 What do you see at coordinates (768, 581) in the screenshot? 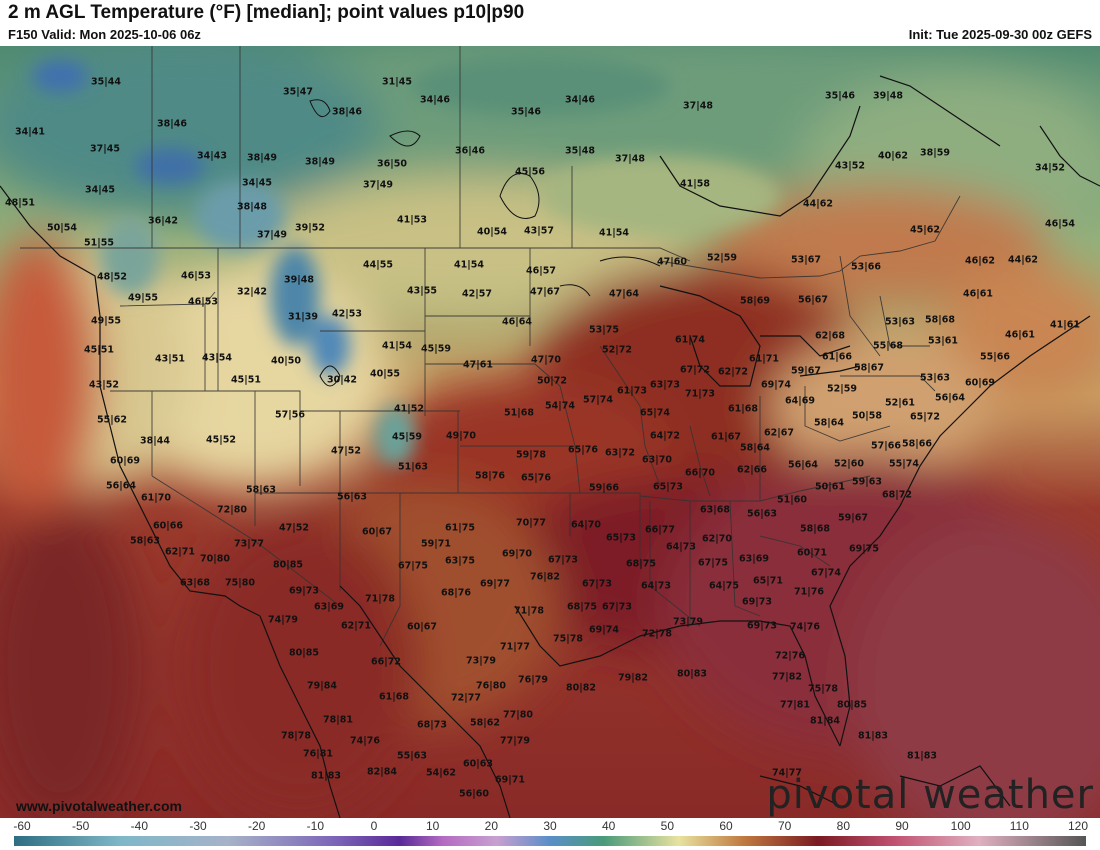
I see `point-value: 65|71` at bounding box center [768, 581].